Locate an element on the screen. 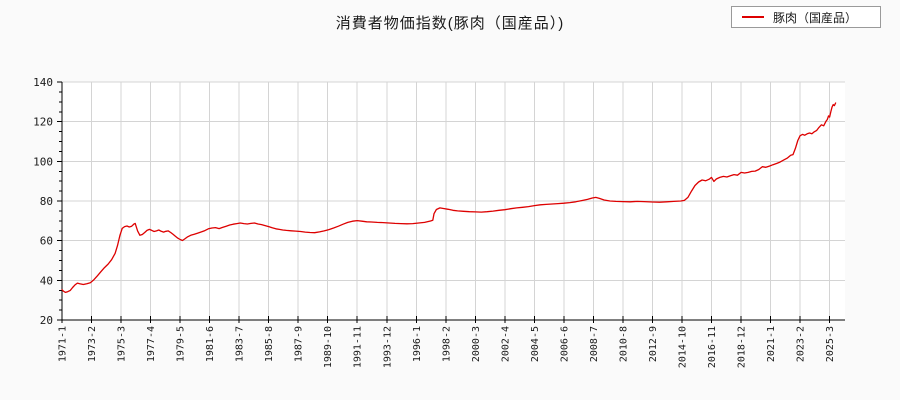  svg-text: 1977-4 is located at coordinates (151, 344).